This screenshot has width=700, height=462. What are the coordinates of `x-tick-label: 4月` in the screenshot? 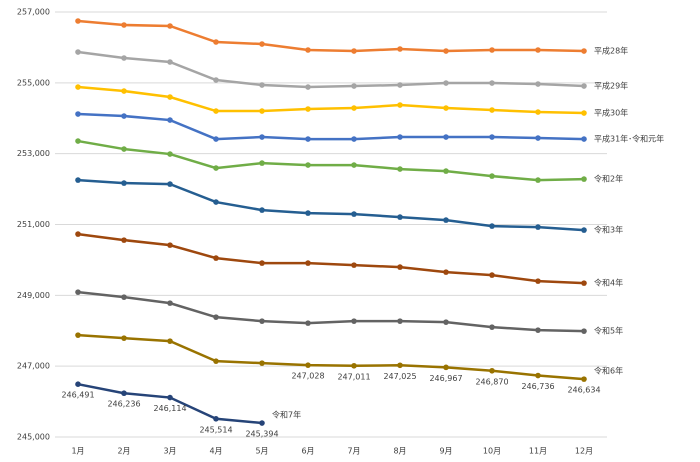 It's located at (215, 451).